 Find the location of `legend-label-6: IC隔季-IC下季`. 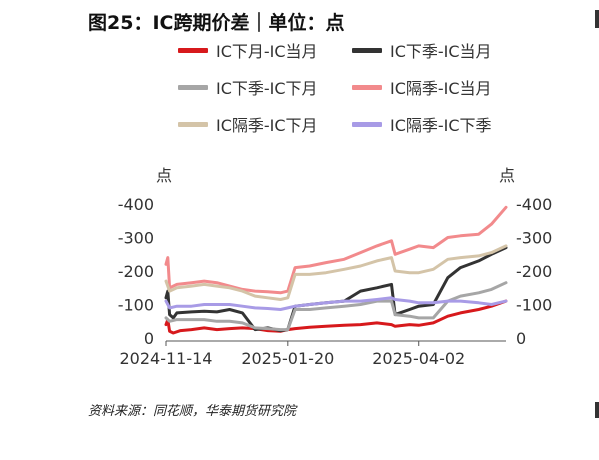

legend-label-6: IC隔季-IC下季 is located at coordinates (441, 125).